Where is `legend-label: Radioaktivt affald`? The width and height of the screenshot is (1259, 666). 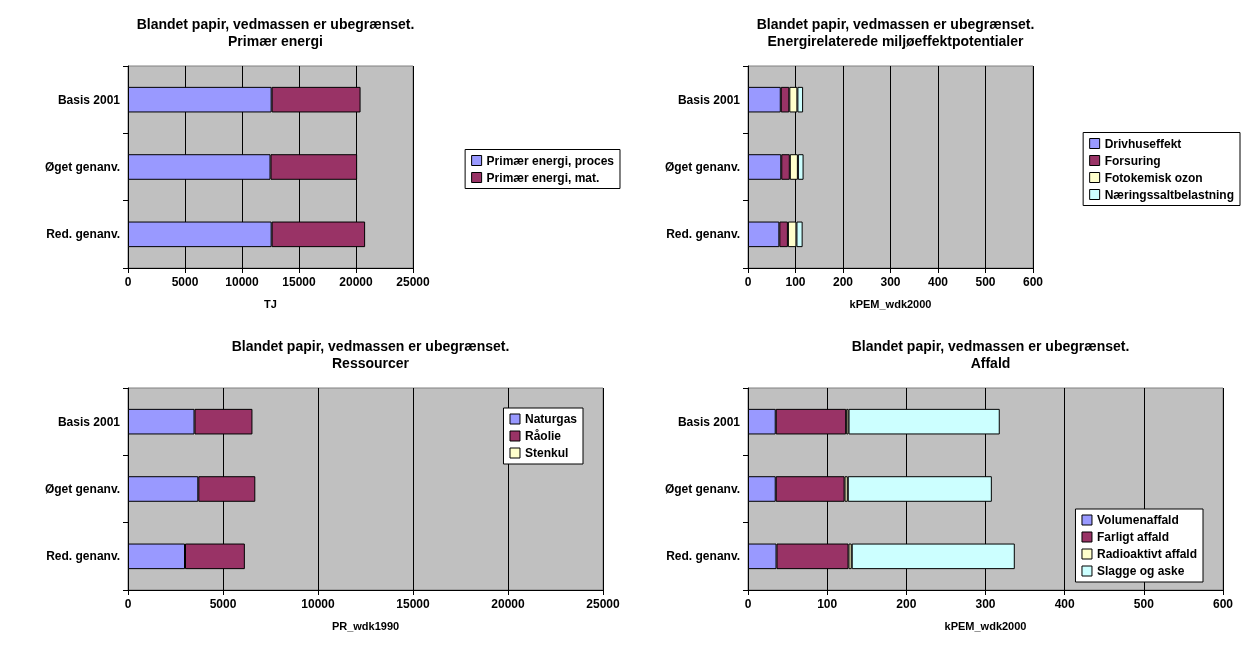 legend-label: Radioaktivt affald is located at coordinates (1147, 554).